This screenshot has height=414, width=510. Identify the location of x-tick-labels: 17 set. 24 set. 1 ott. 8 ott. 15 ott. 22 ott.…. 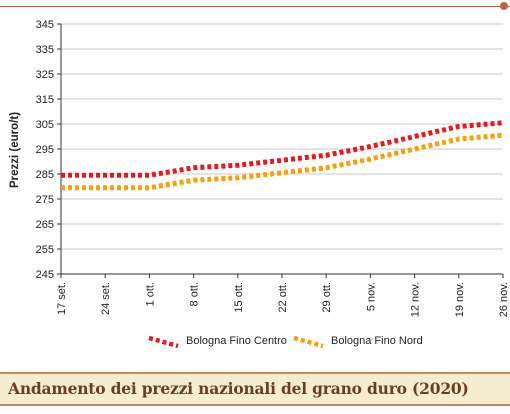
(283, 299).